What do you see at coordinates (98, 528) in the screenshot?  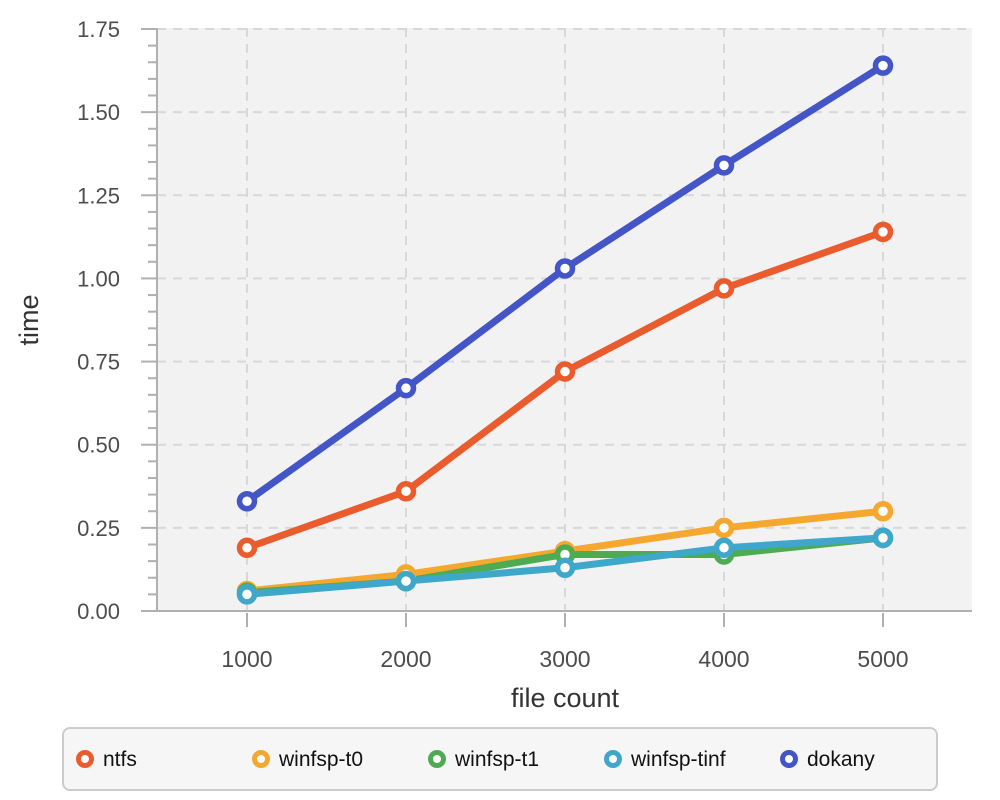 I see `y-tick-label: 0.25` at bounding box center [98, 528].